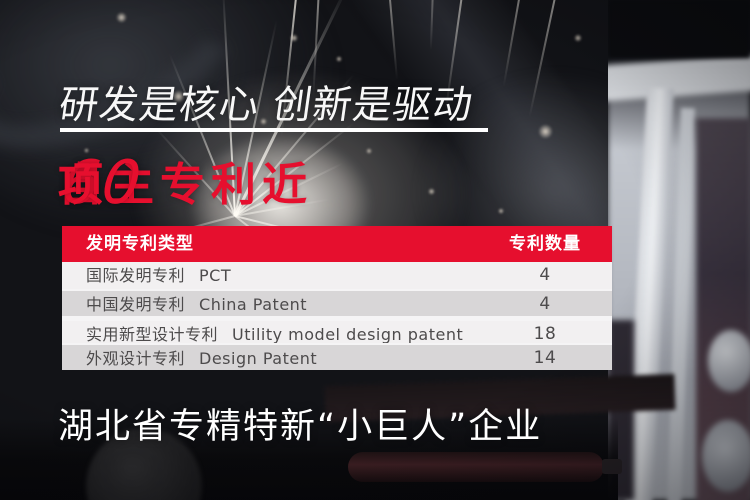 The height and width of the screenshot is (500, 750). Describe the element at coordinates (300, 427) in the screenshot. I see `footer-title: 湖北省专精特新“小巨人”企业` at that location.